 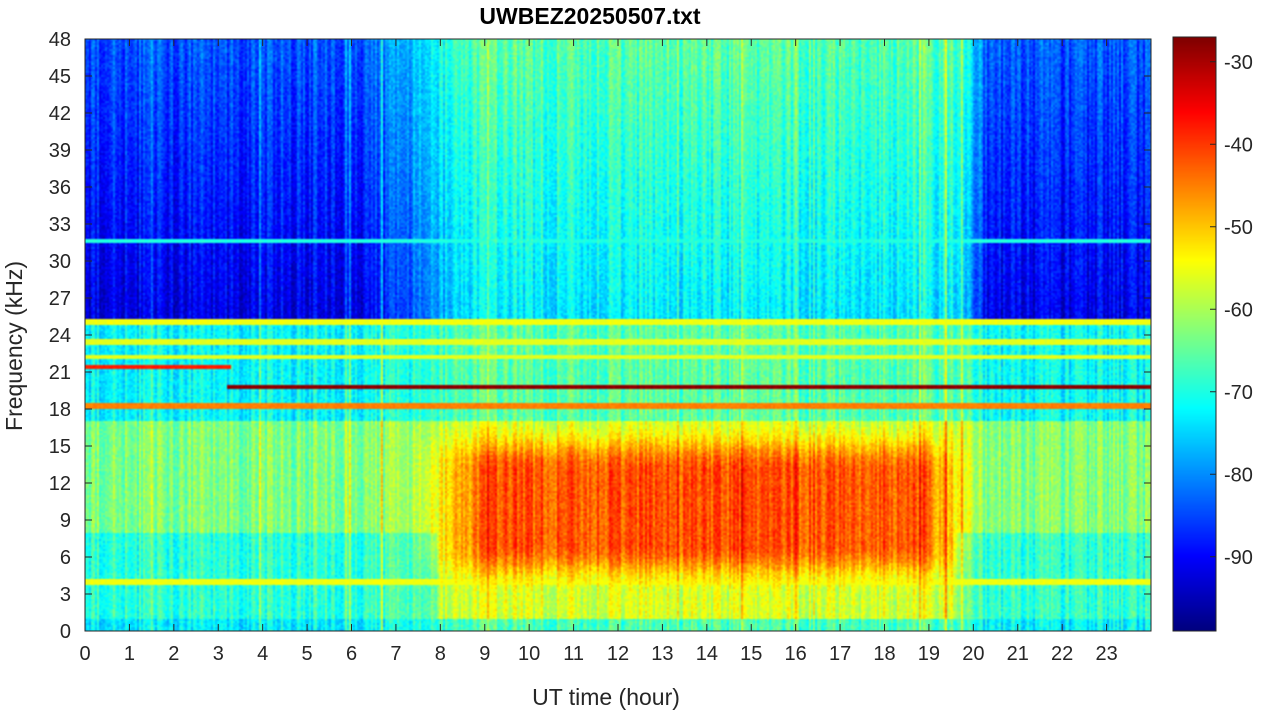 I want to click on colorbar-ticks: -90 -80 -70 -60 -50 -40 -30, so click(x=1231, y=310).